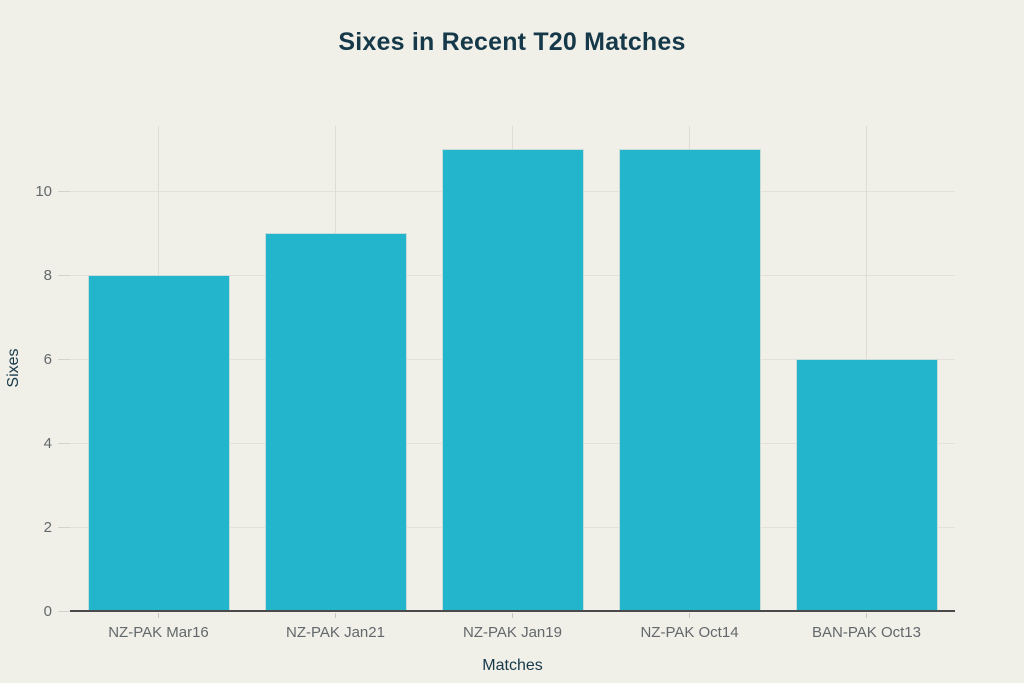 This screenshot has width=1024, height=683. I want to click on y-tick-label: 4, so click(47, 443).